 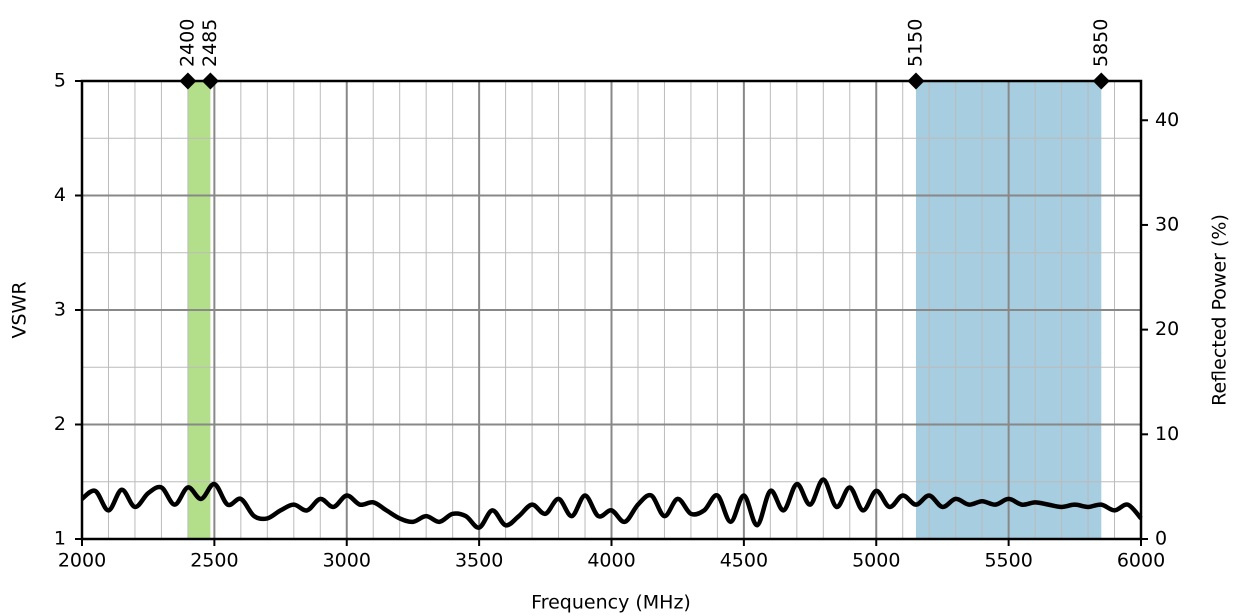 I want to click on band-label: 2485, so click(x=210, y=43).